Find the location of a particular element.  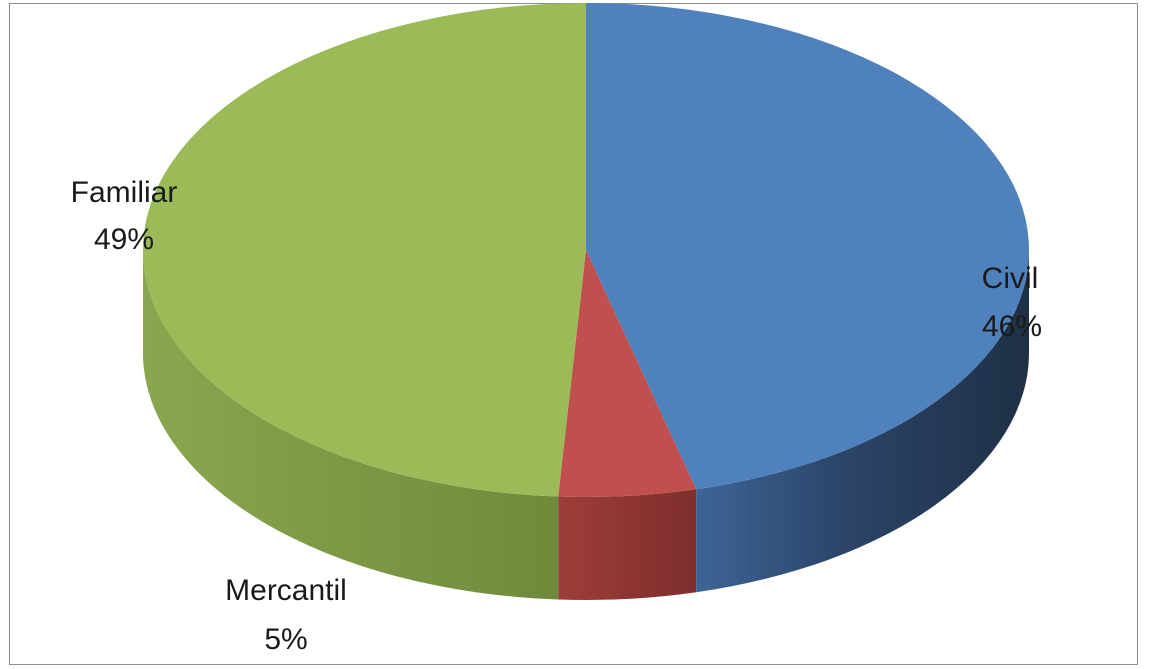

label-mercantil-percent: 5% is located at coordinates (285, 639).